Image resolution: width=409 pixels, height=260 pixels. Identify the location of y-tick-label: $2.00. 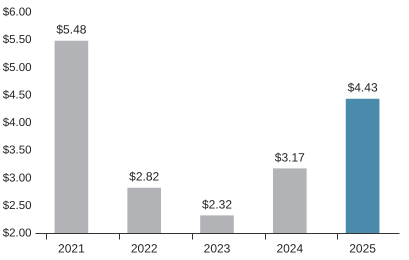
(17, 234).